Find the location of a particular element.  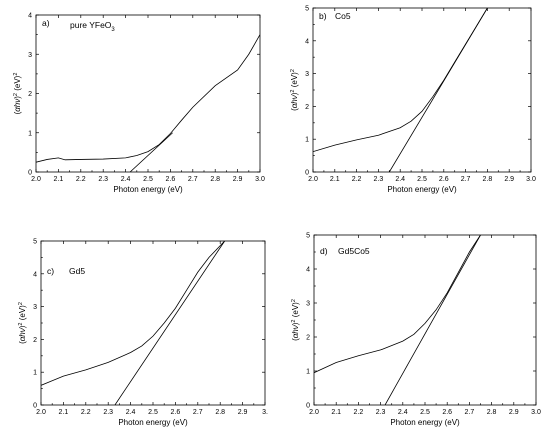

annotation-label: Gd5 is located at coordinates (77, 271).